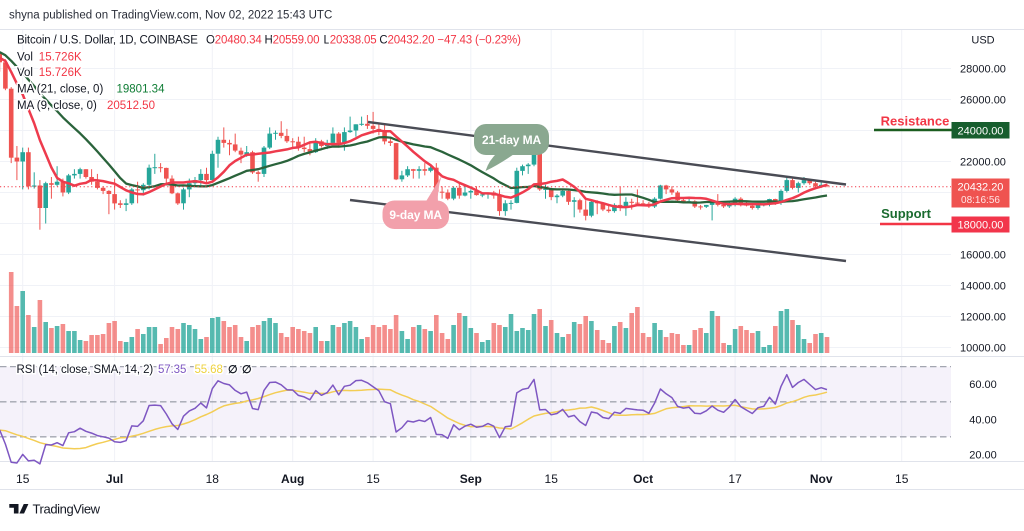 The height and width of the screenshot is (531, 1024). Describe the element at coordinates (292, 479) in the screenshot. I see `svg-text: Aug` at that location.